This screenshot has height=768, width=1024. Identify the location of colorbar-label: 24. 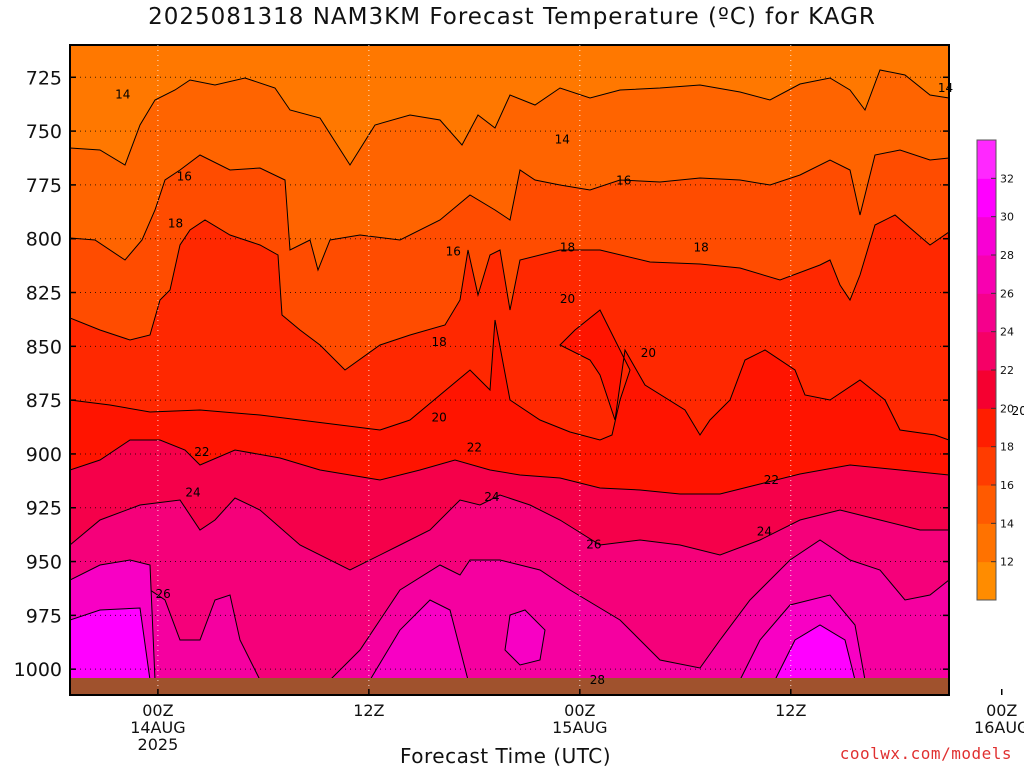
(1007, 332).